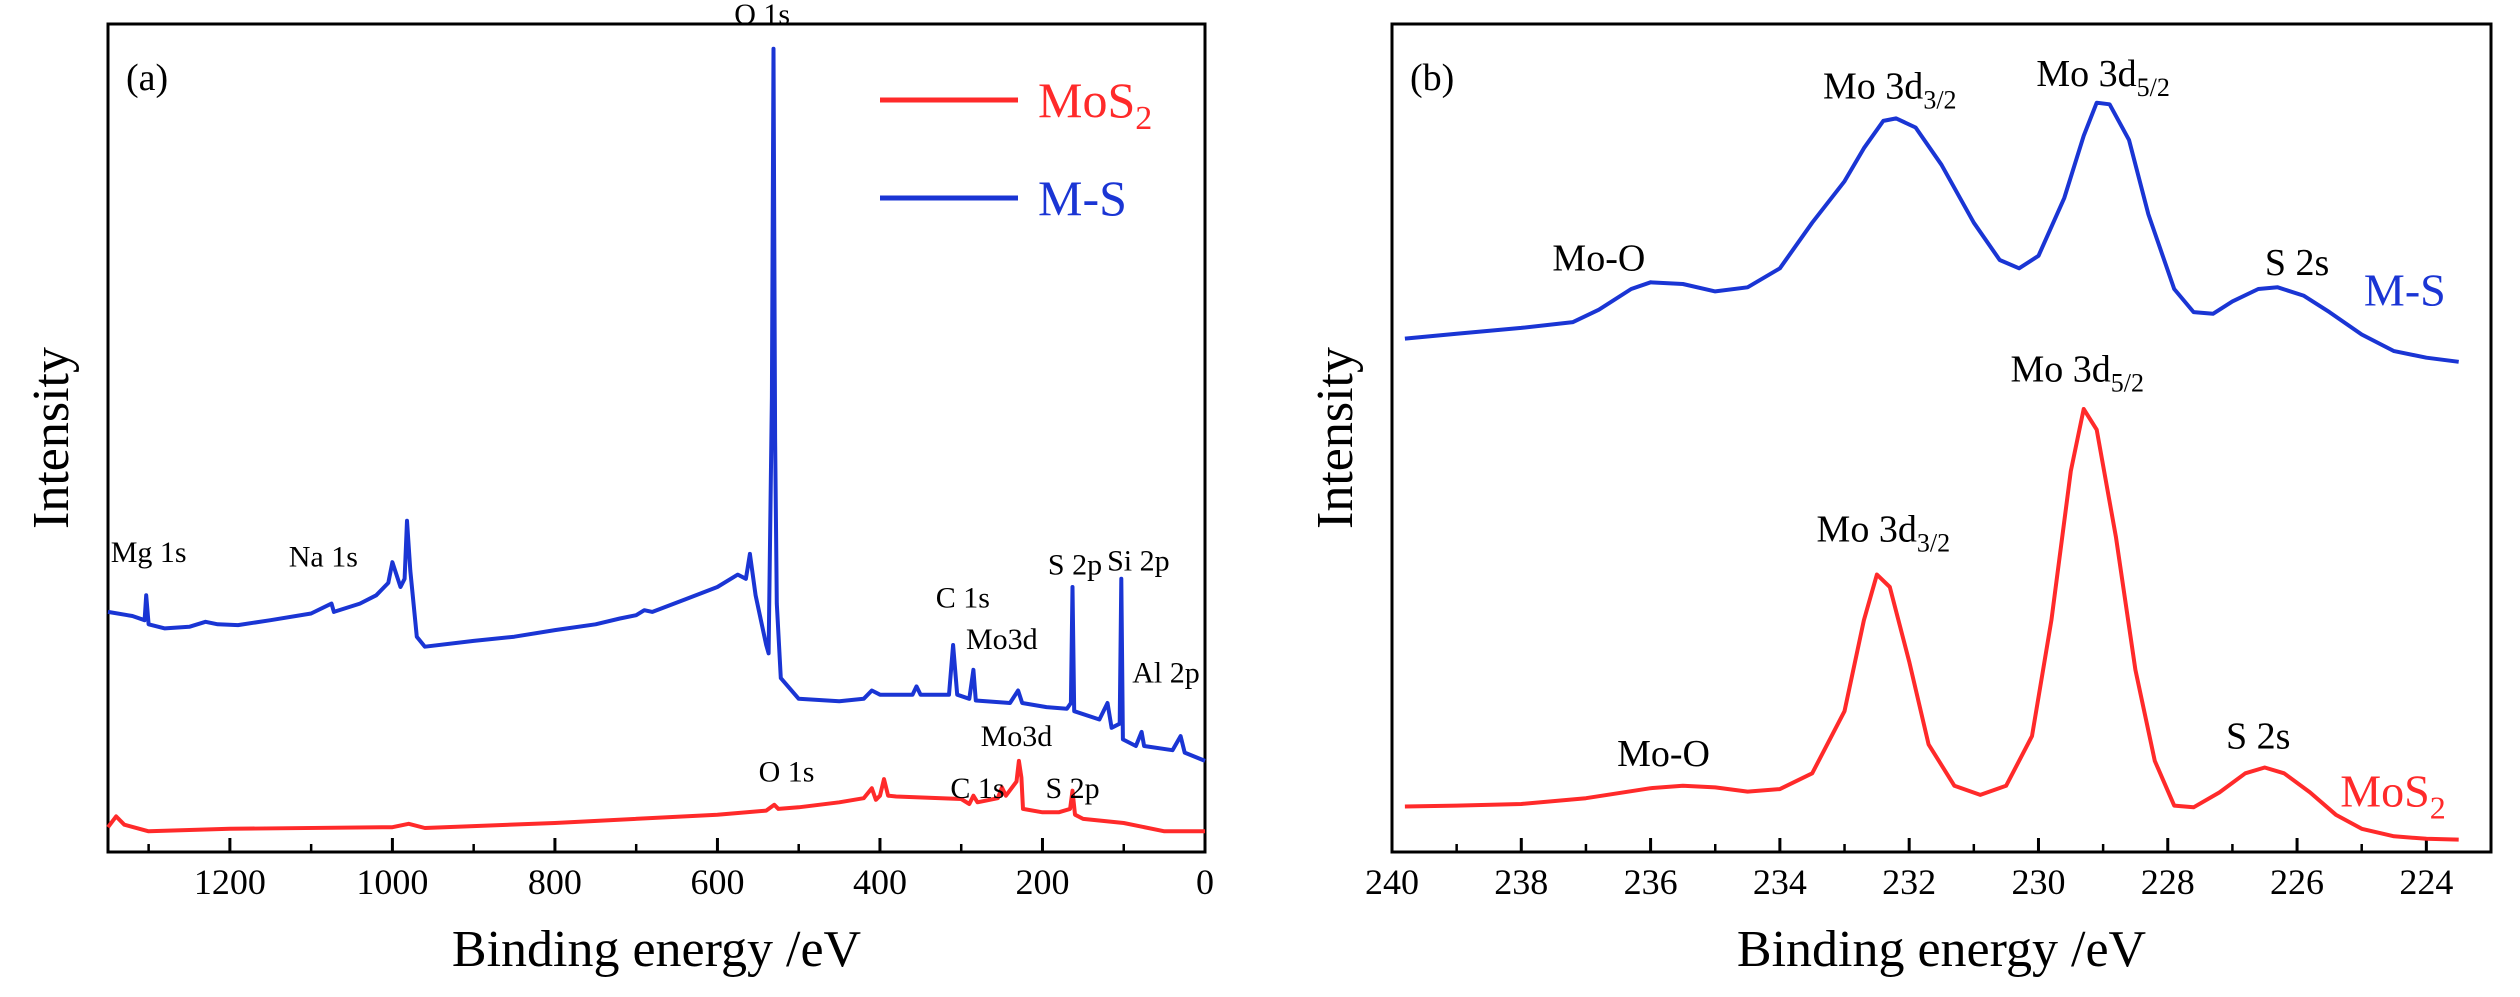 This screenshot has width=2520, height=997. Describe the element at coordinates (1651, 882) in the screenshot. I see `x-tick-label: 236` at that location.